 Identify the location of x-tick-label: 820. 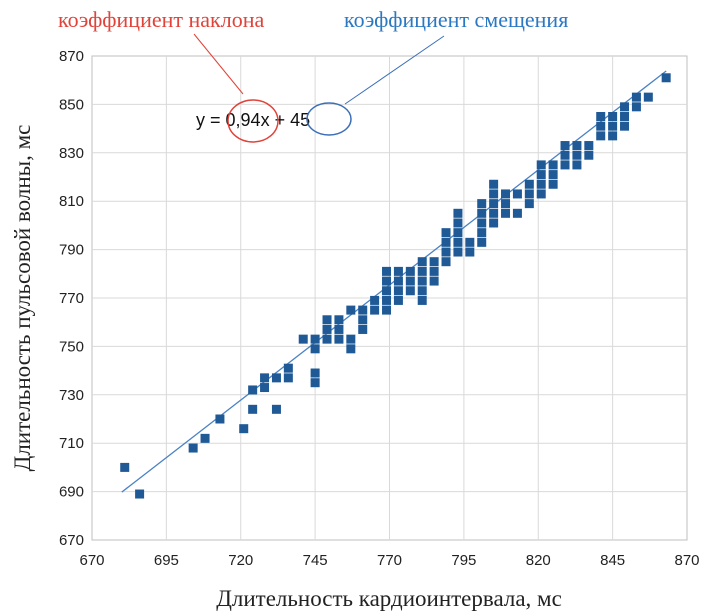
(538, 560).